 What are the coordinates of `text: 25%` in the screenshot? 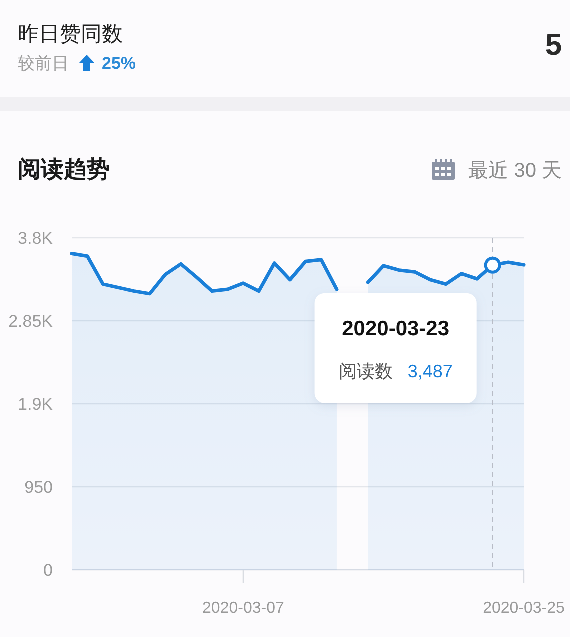 It's located at (119, 63).